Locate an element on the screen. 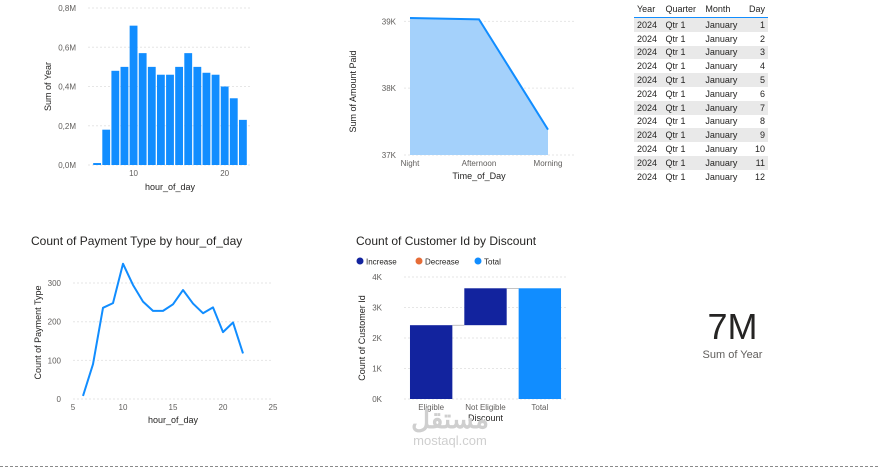 Image resolution: width=878 pixels, height=469 pixels. kpi-value: 7M is located at coordinates (732, 326).